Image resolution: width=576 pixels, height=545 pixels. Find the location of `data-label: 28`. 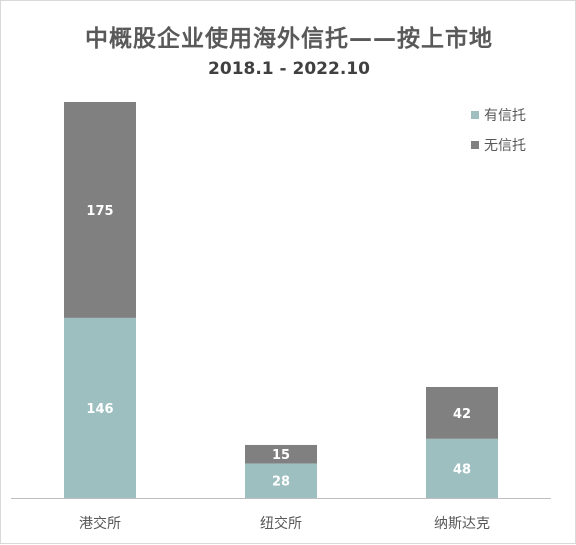

data-label: 28 is located at coordinates (281, 482).